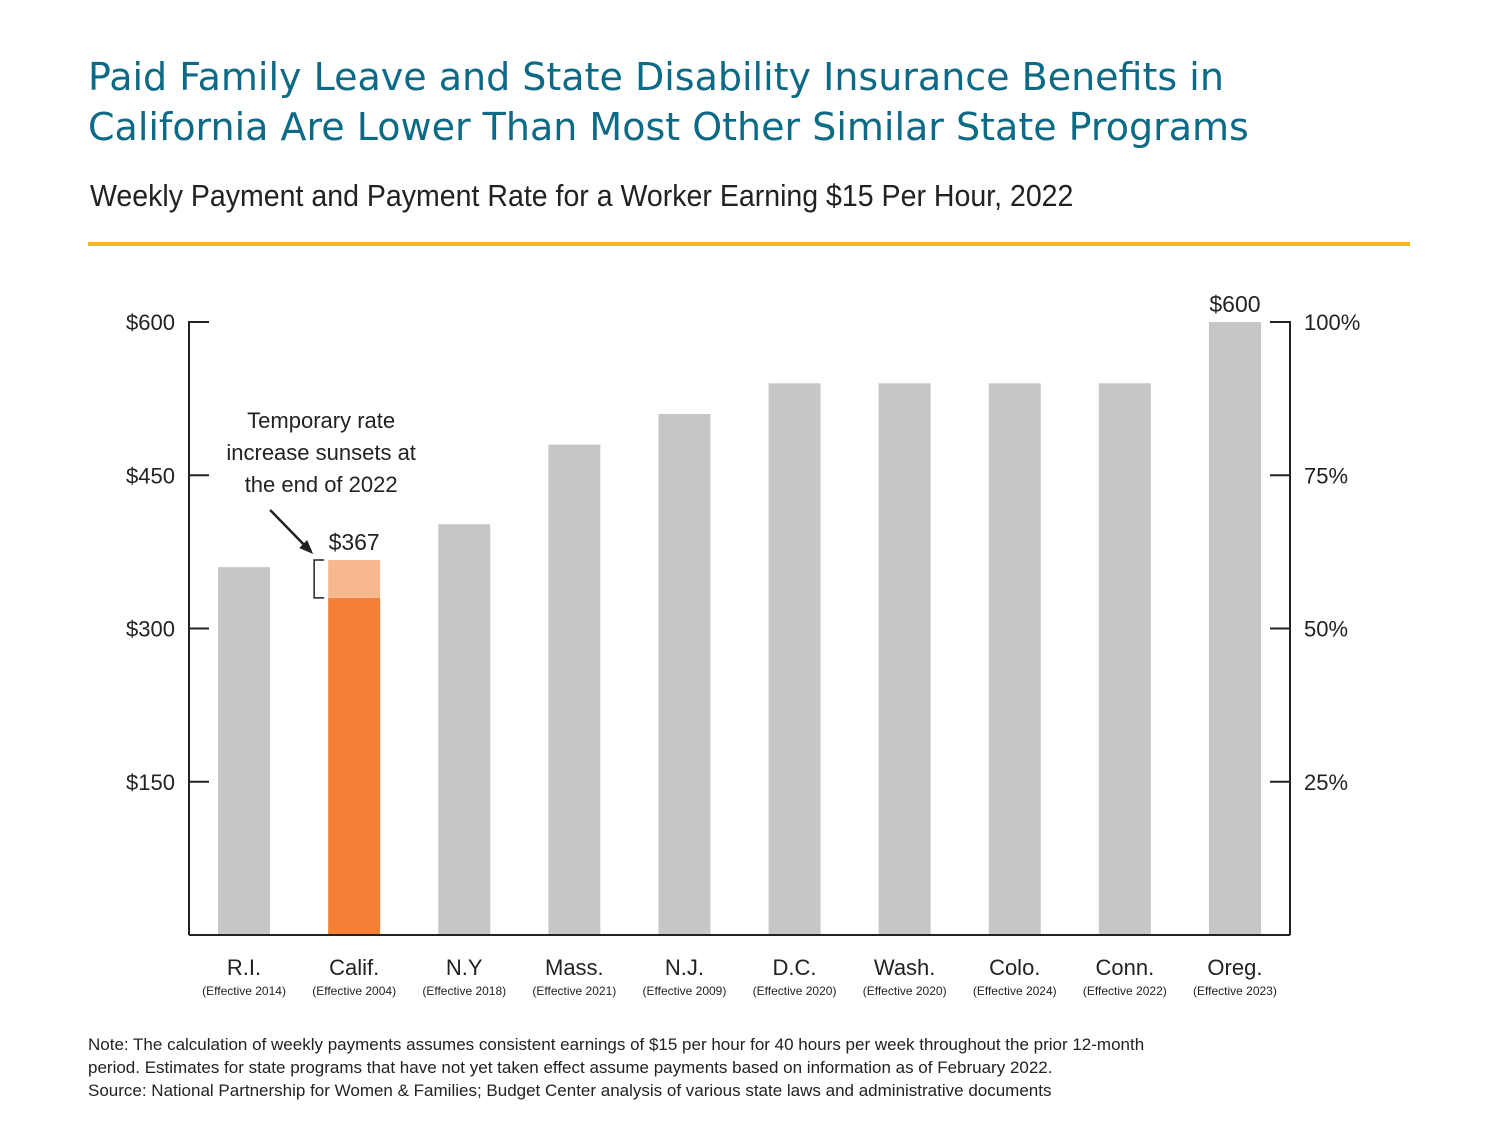 The image size is (1500, 1126). I want to click on category-sublabel: (Effective 2021), so click(574, 991).